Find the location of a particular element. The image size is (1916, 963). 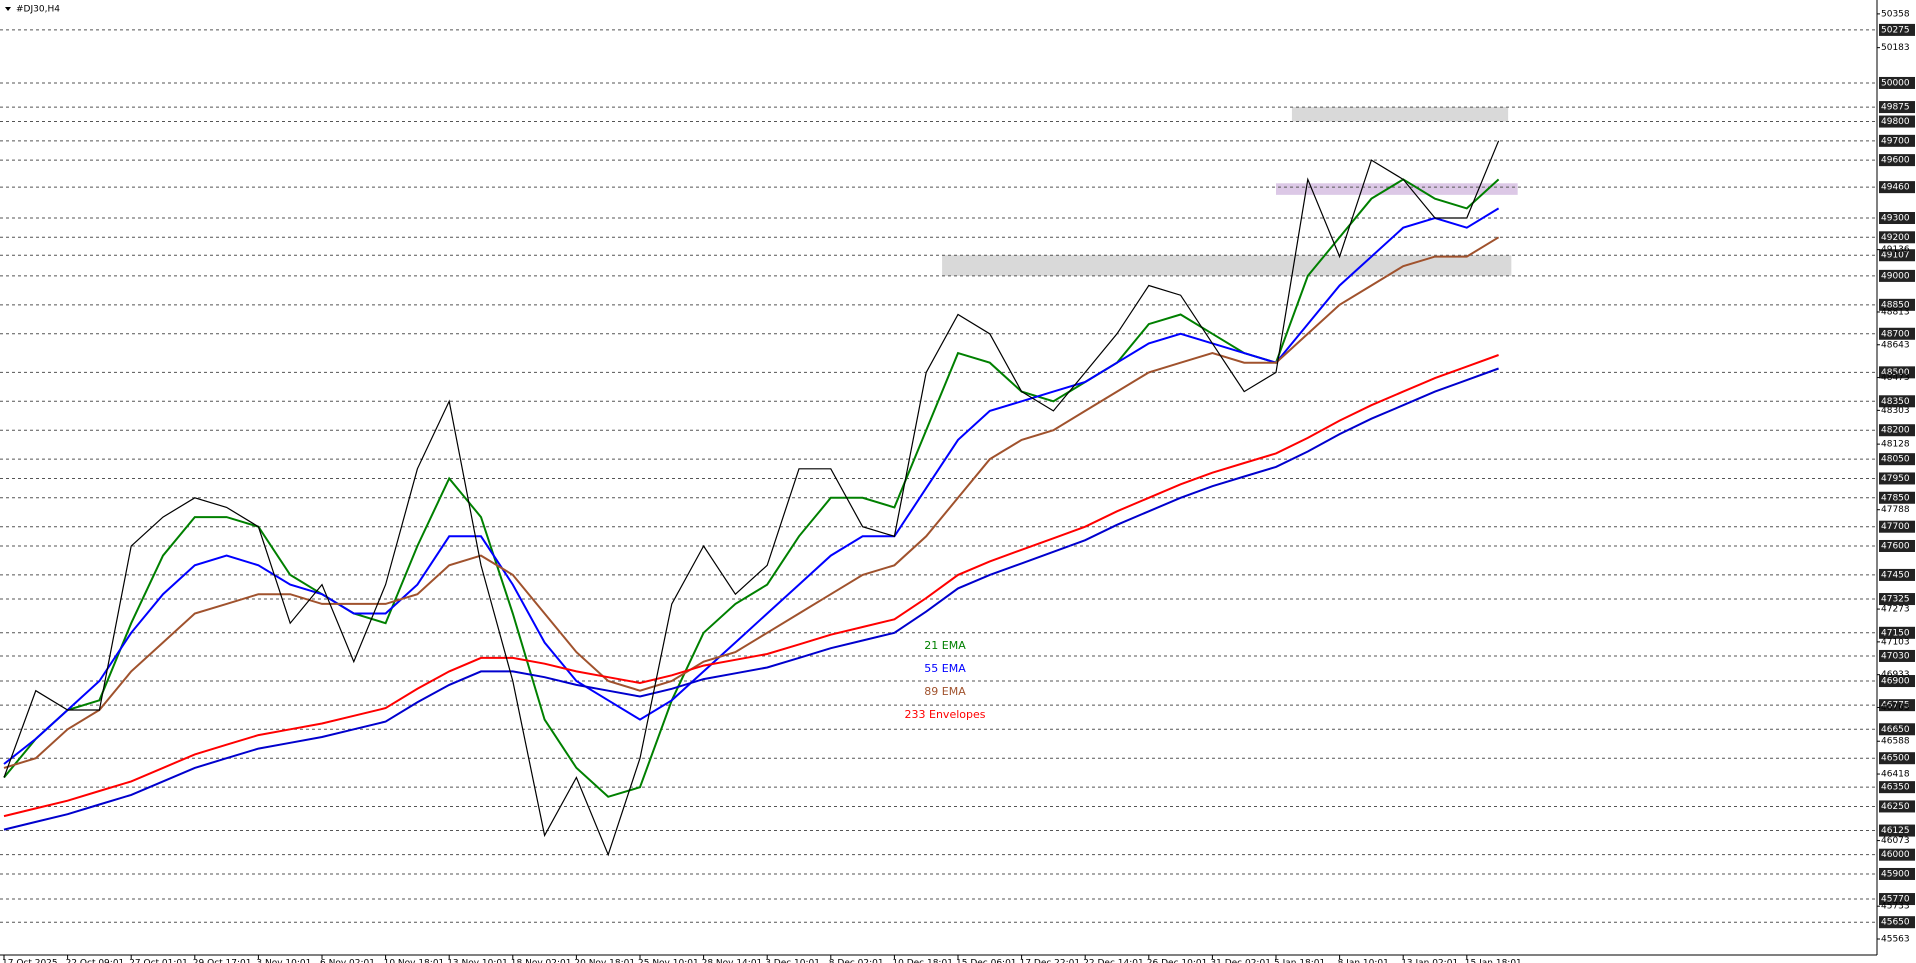

legend-label: 55 EMA is located at coordinates (945, 668).